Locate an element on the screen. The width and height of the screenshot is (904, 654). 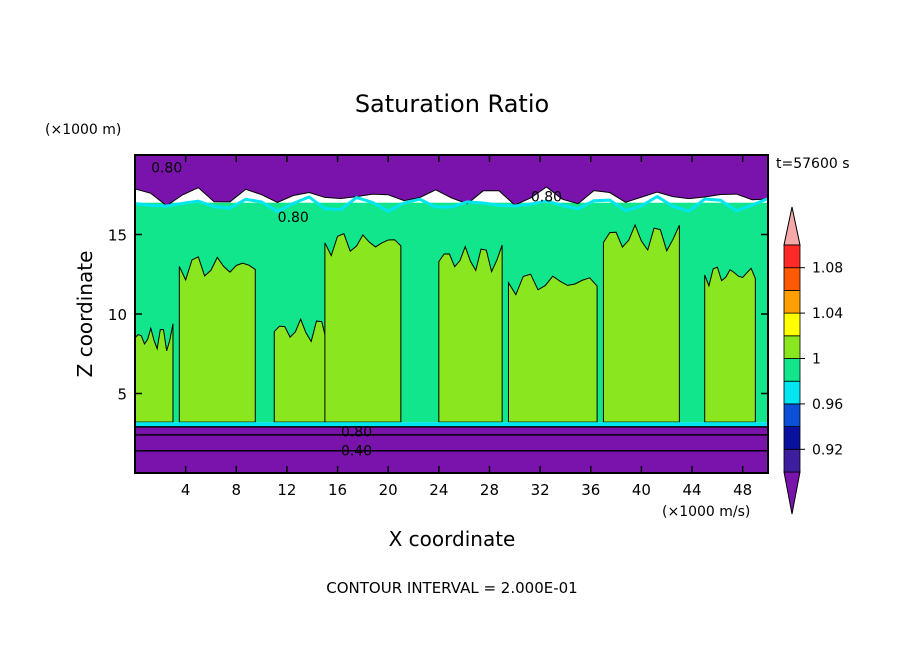
contour-rim-upper is located at coordinates (451, 204).